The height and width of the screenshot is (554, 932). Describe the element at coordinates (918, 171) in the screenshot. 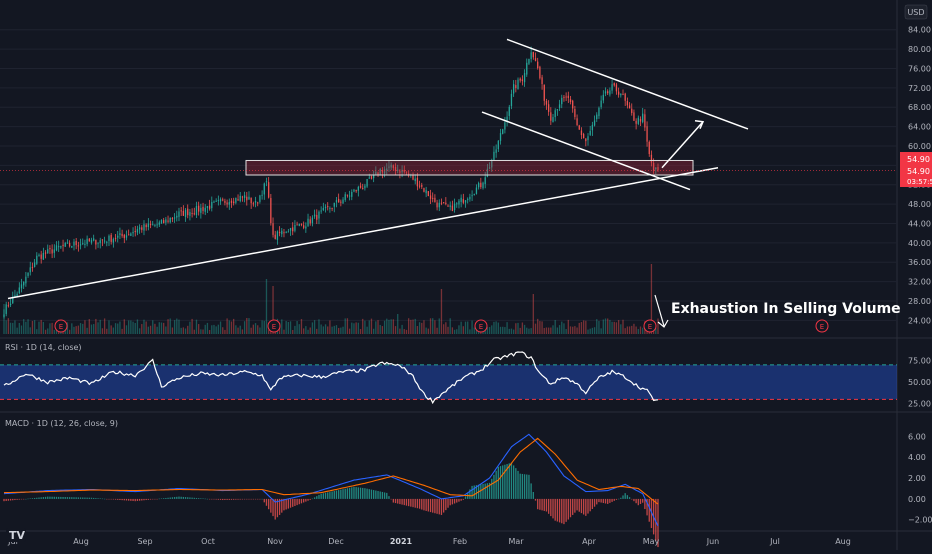

I see `last-price-text-2: 54.90` at that location.